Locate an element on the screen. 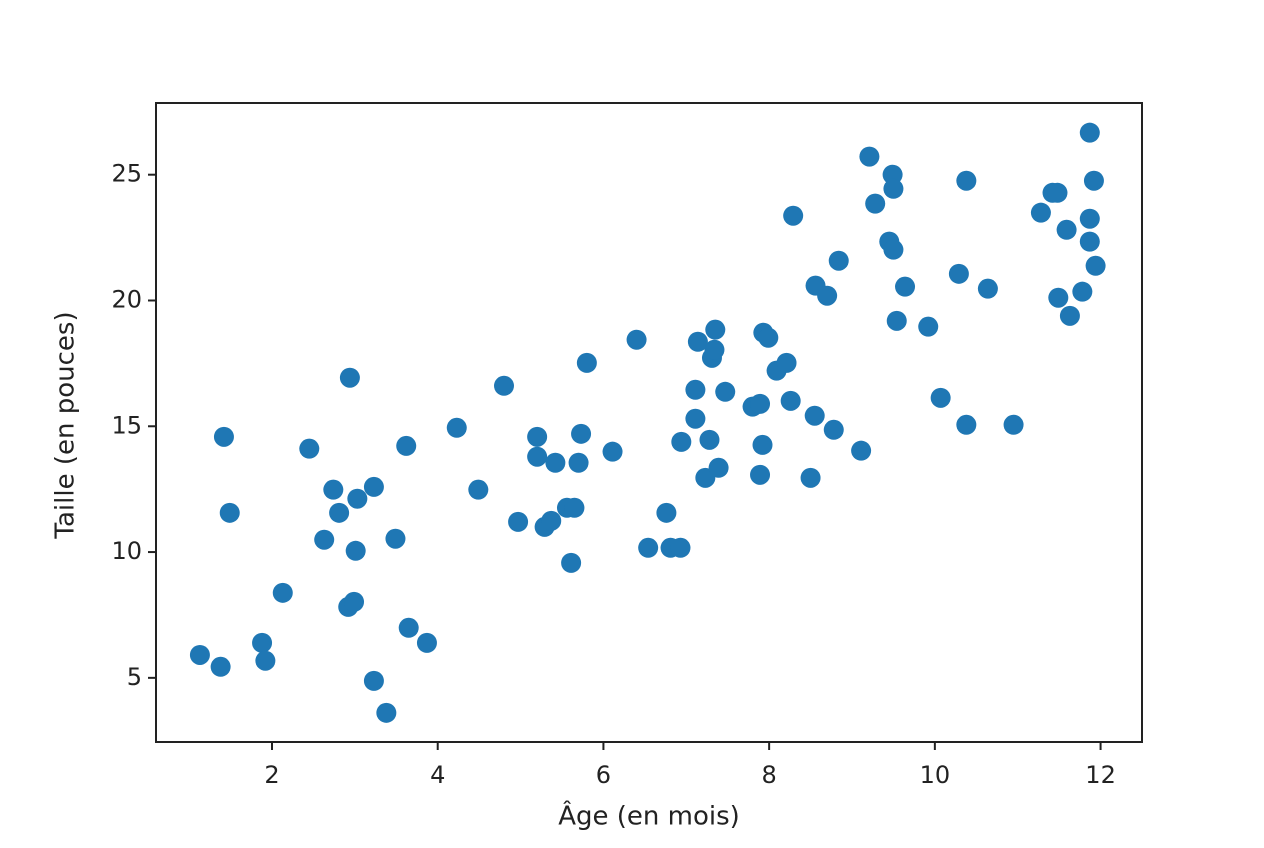 Image resolution: width=1264 pixels, height=848 pixels. x-tick-label: 12 is located at coordinates (1100, 775).